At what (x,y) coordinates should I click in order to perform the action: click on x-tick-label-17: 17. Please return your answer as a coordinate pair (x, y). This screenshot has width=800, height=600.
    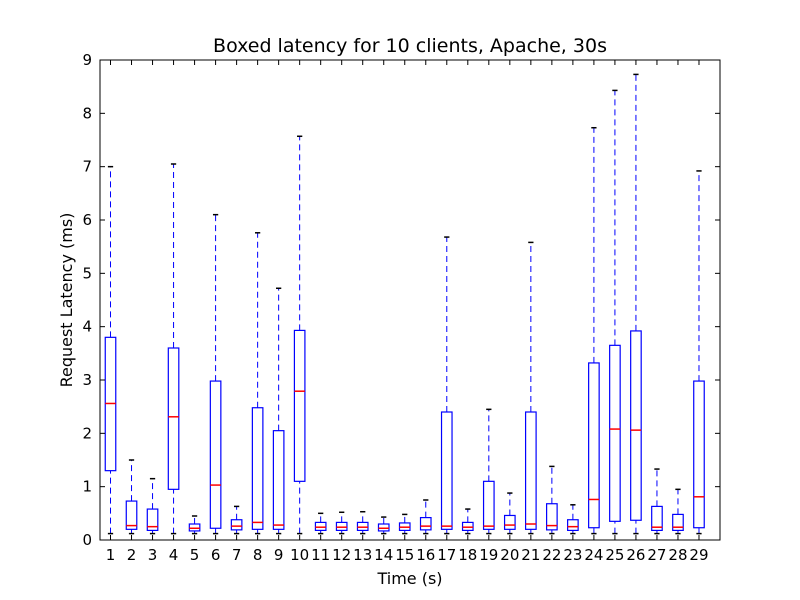
    Looking at the image, I should click on (446, 555).